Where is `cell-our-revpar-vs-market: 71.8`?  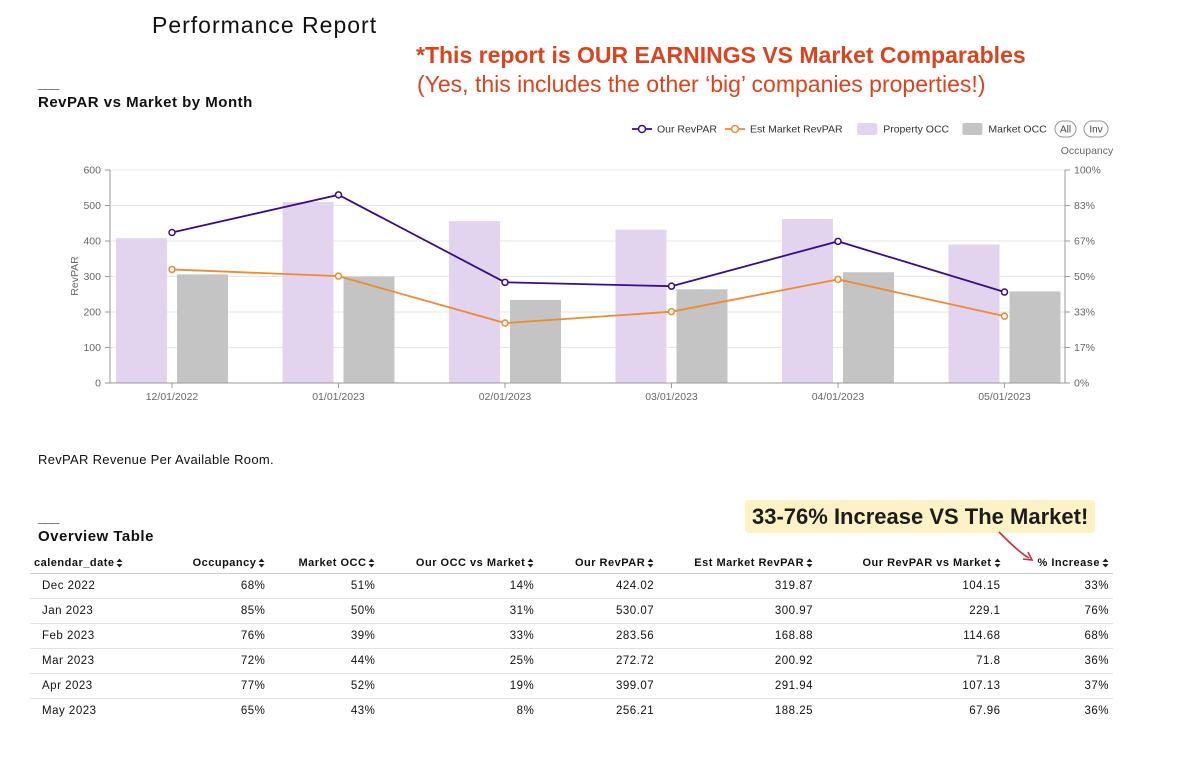
cell-our-revpar-vs-market: 71.8 is located at coordinates (911, 661).